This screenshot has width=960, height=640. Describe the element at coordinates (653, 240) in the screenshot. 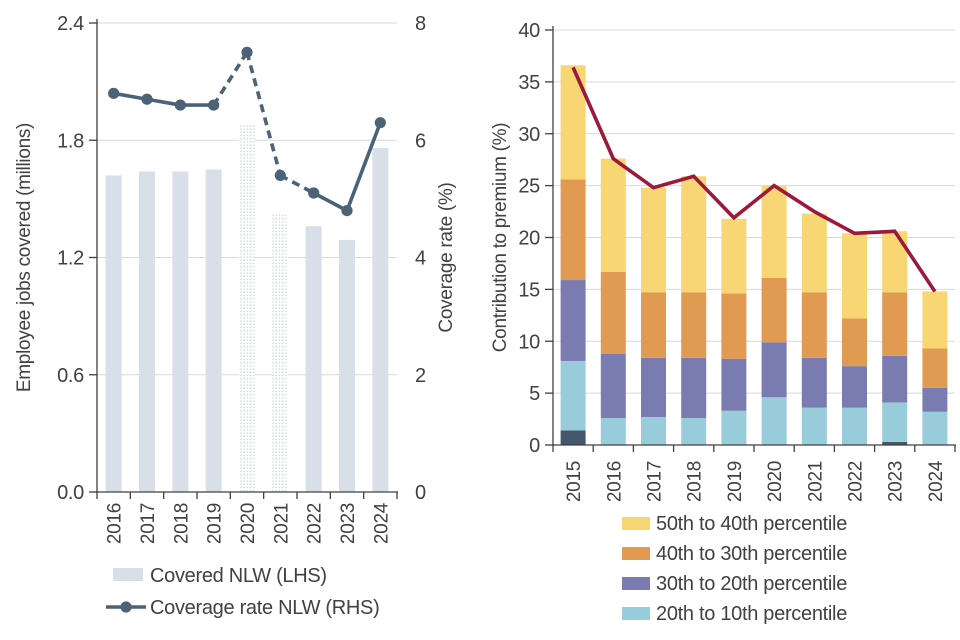

I see `stack-seg-2017-s4` at that location.